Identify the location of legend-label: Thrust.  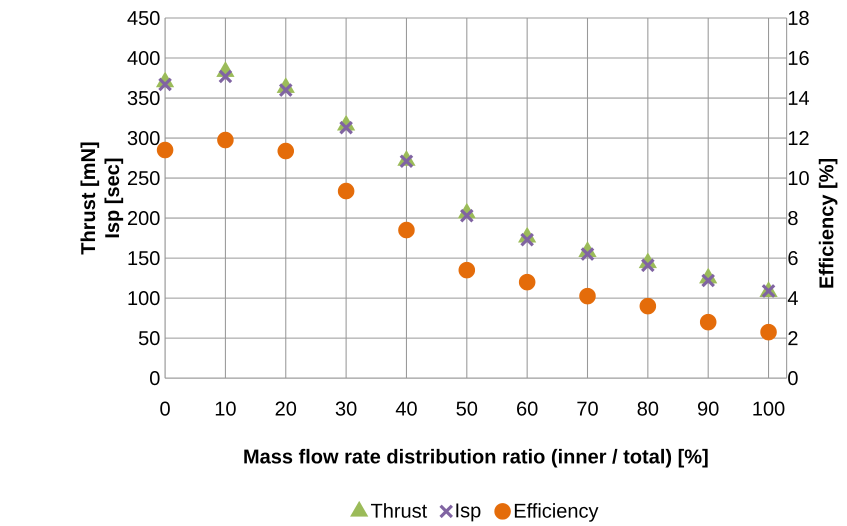
(399, 510).